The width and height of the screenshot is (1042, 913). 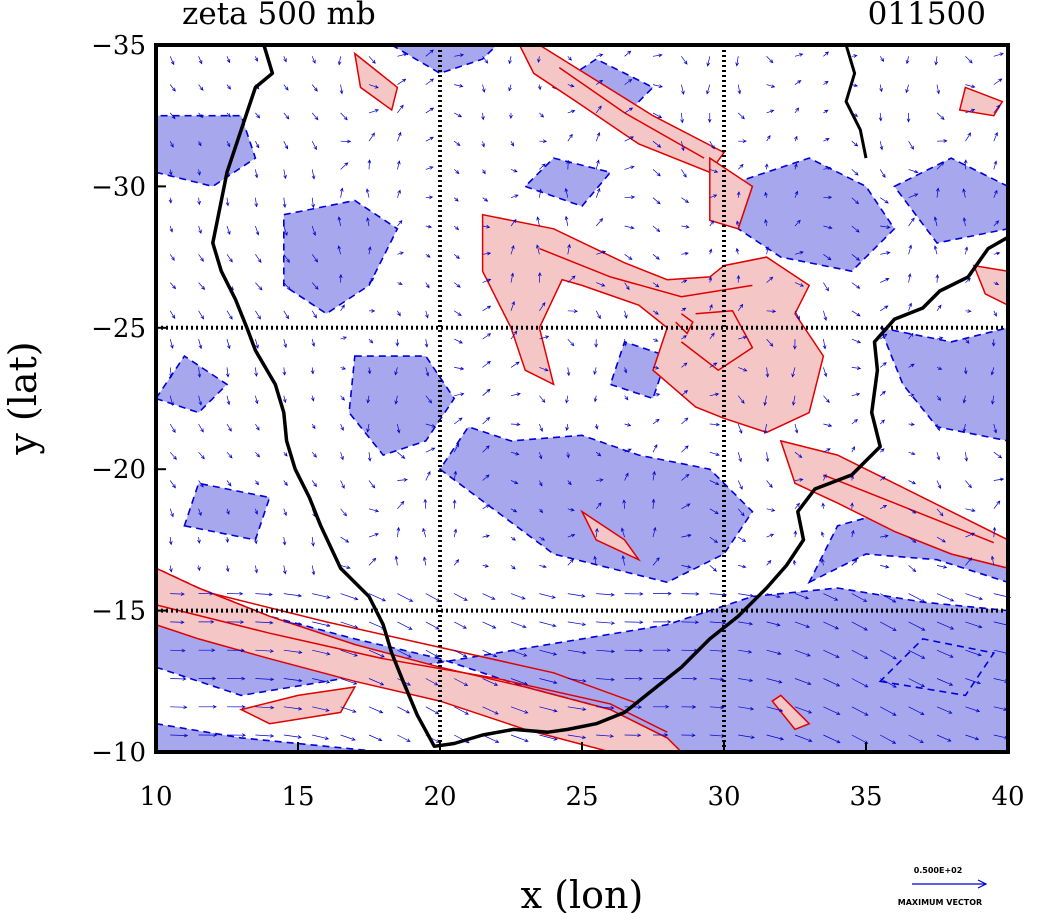 I want to click on y-tick-label: −25, so click(x=118, y=329).